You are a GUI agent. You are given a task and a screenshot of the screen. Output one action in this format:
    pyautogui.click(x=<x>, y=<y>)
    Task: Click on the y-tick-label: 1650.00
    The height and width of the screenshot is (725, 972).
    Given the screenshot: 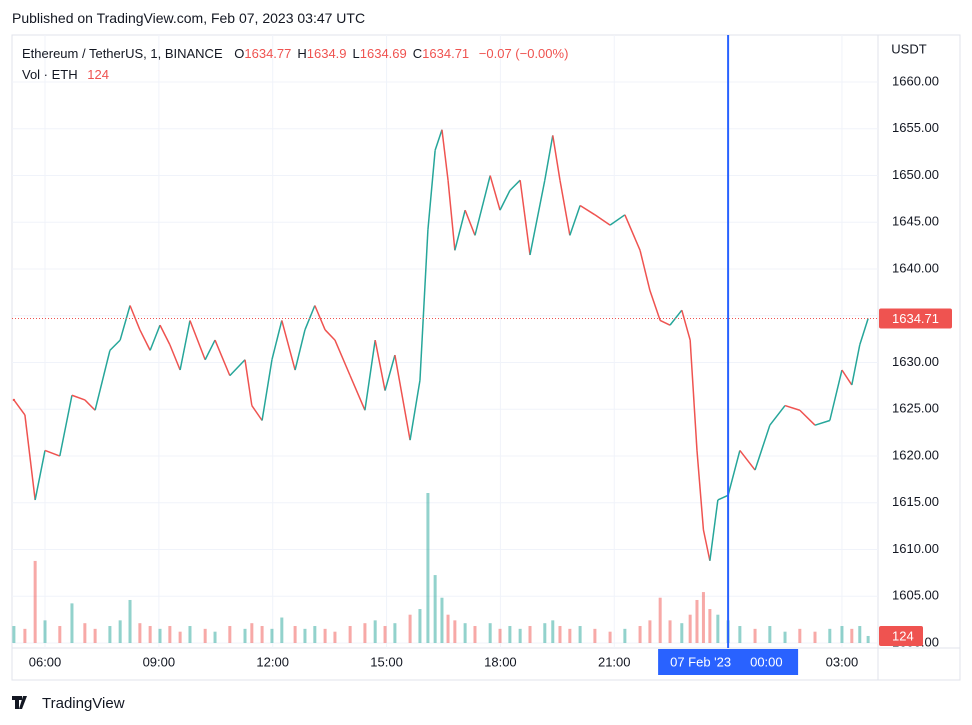 What is the action you would take?
    pyautogui.click(x=915, y=174)
    